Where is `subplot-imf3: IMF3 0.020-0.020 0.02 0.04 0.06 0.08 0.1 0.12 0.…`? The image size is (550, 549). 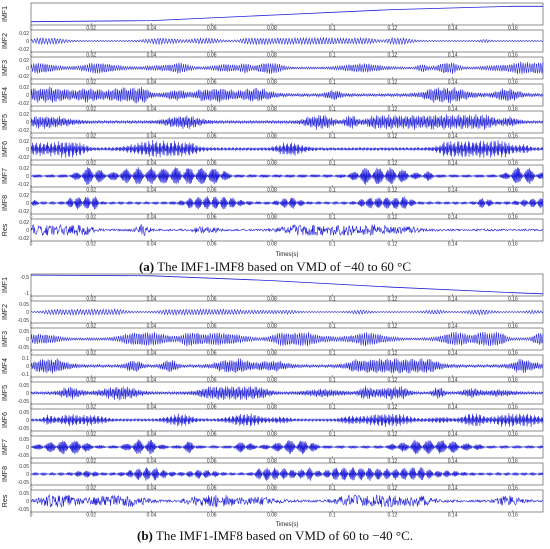 subplot-imf3: IMF3 0.020-0.020 0.02 0.04 0.06 0.08 0.1 0.12 0.… is located at coordinates (273, 71).